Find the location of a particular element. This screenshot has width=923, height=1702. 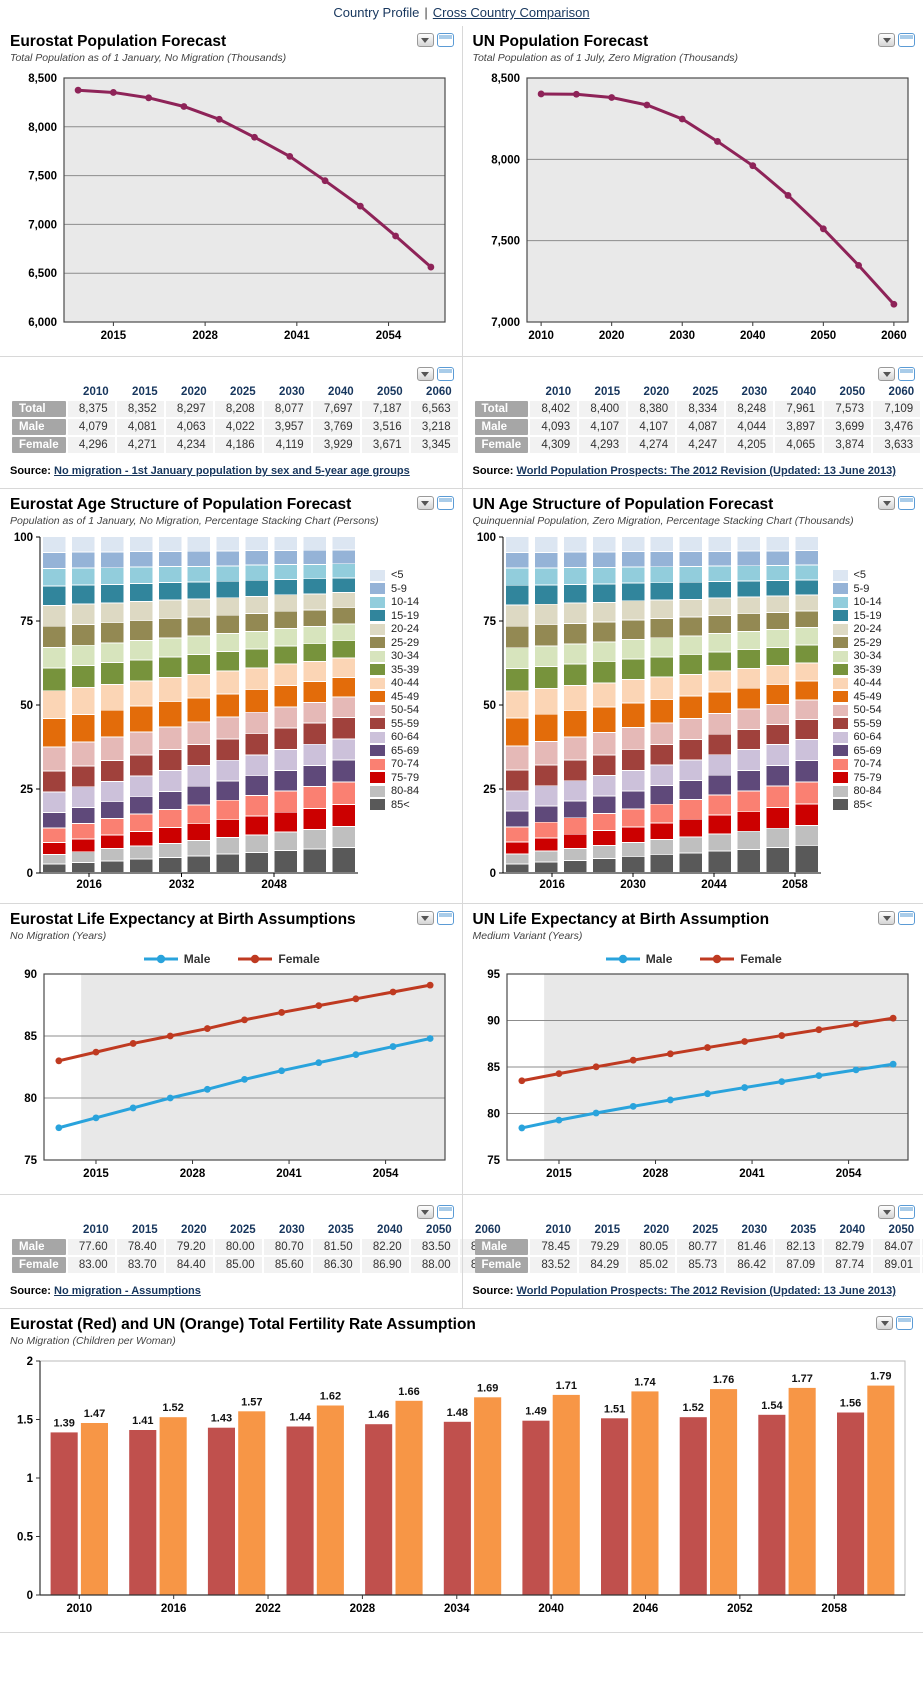

table-cell: 3,929 is located at coordinates (336, 445).